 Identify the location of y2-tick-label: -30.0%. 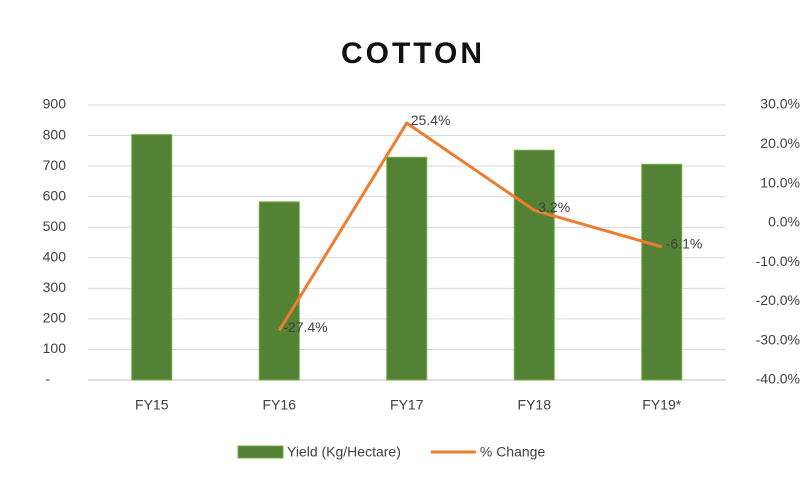
(778, 339).